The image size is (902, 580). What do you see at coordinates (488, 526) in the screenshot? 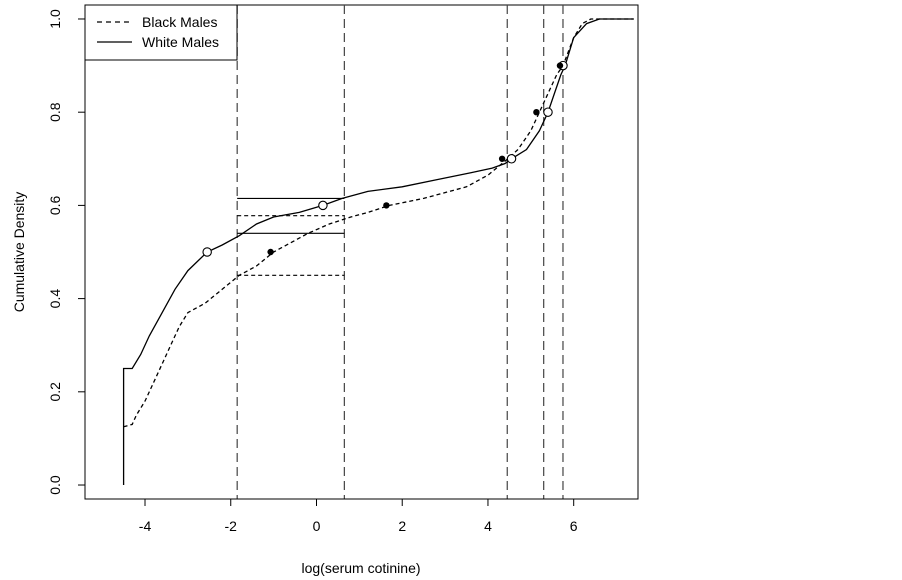
I see `x-tick-label-4: 4` at bounding box center [488, 526].